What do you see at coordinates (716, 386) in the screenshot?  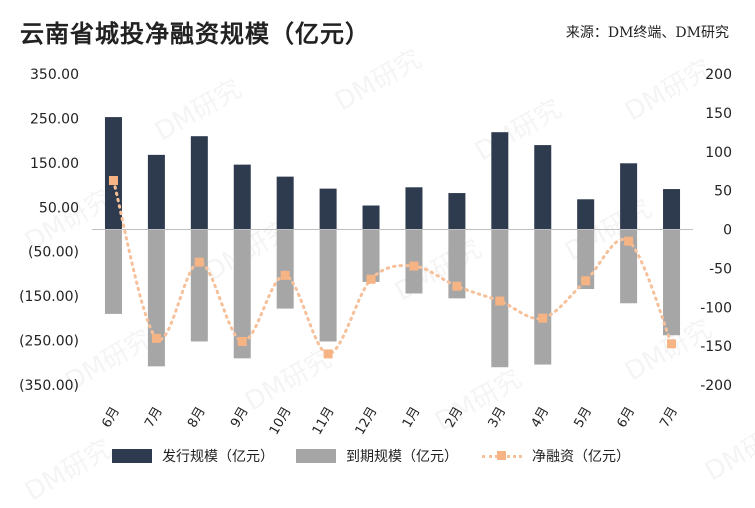 I see `right-tick-label: -200` at bounding box center [716, 386].